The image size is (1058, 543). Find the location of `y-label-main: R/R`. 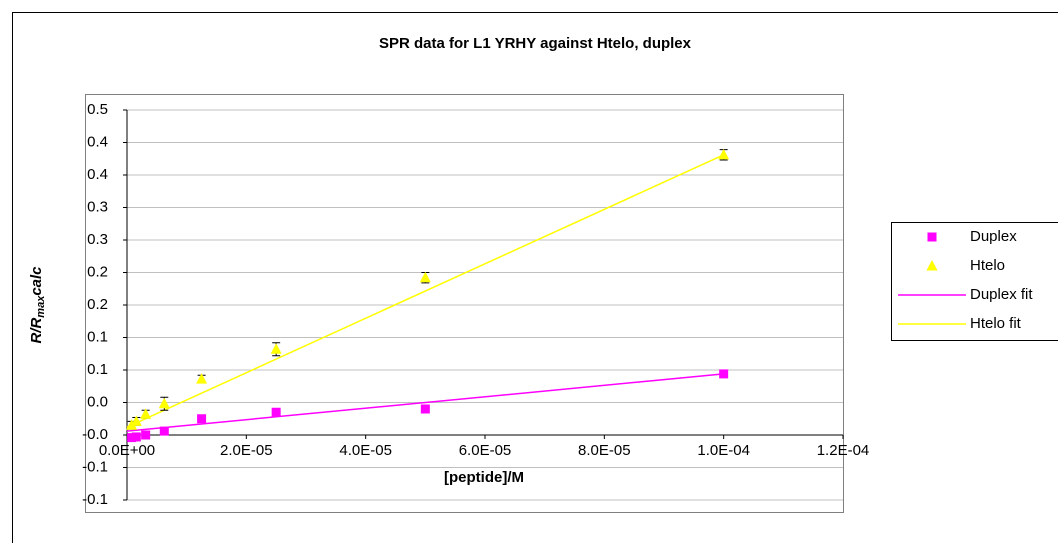

y-label-main: R/R is located at coordinates (36, 331).